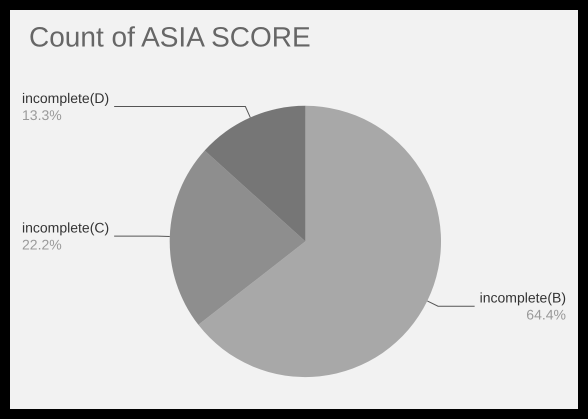 The image size is (588, 419). Describe the element at coordinates (66, 228) in the screenshot. I see `slice-label: incomplete(C)` at that location.